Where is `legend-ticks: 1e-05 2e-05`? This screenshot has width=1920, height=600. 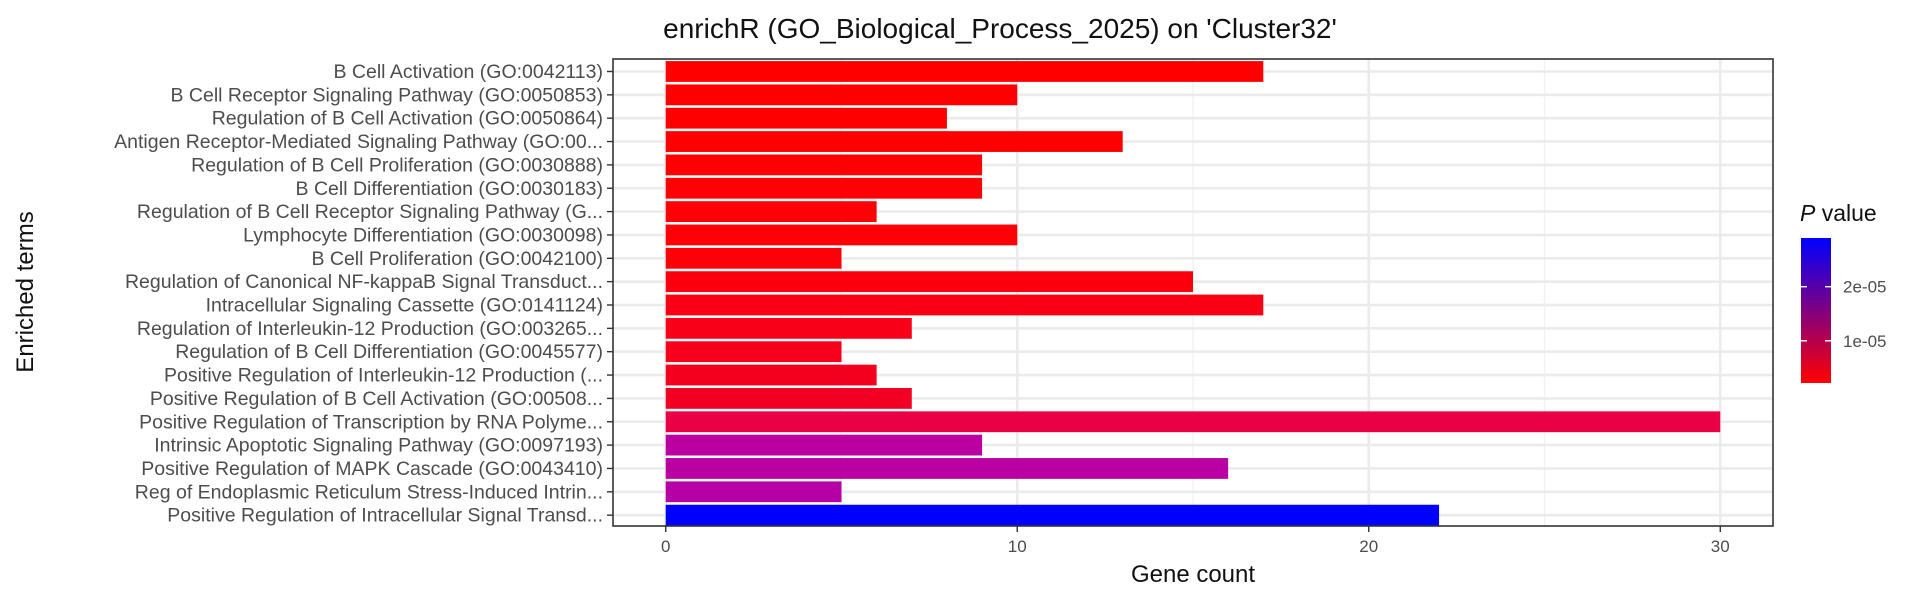
legend-ticks: 1e-05 2e-05 is located at coordinates (1843, 314).